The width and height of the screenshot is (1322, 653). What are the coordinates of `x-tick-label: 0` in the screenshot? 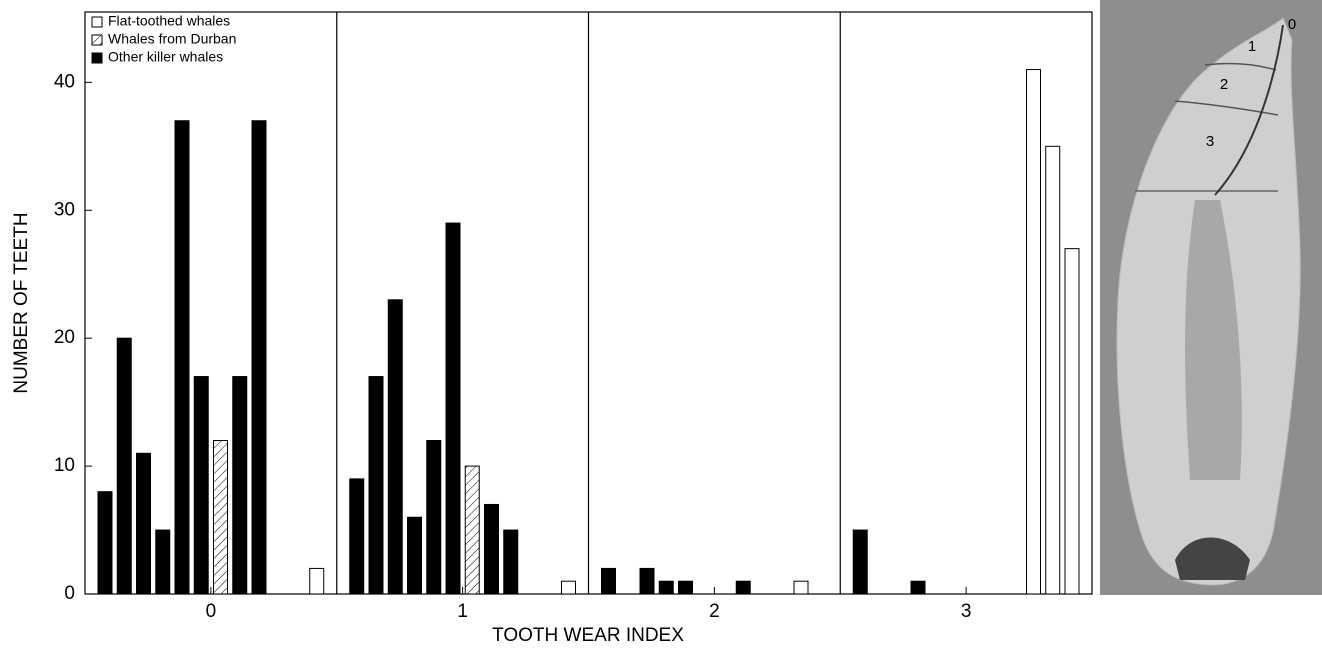 It's located at (211, 611).